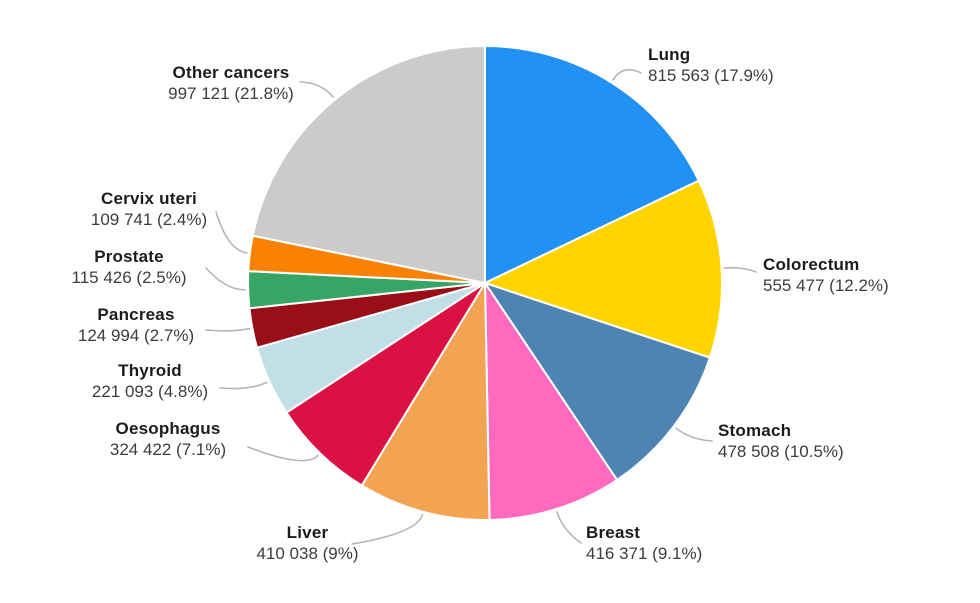 The height and width of the screenshot is (603, 980). I want to click on pie-slice-breast, so click(551, 401).